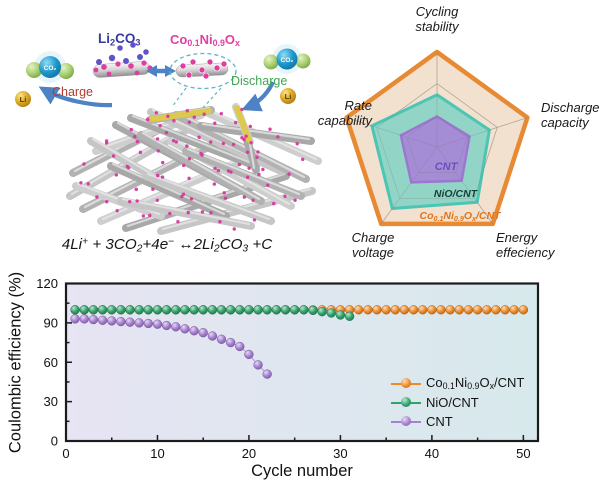 The width and height of the screenshot is (600, 493). I want to click on svg-text: 10, so click(157, 453).